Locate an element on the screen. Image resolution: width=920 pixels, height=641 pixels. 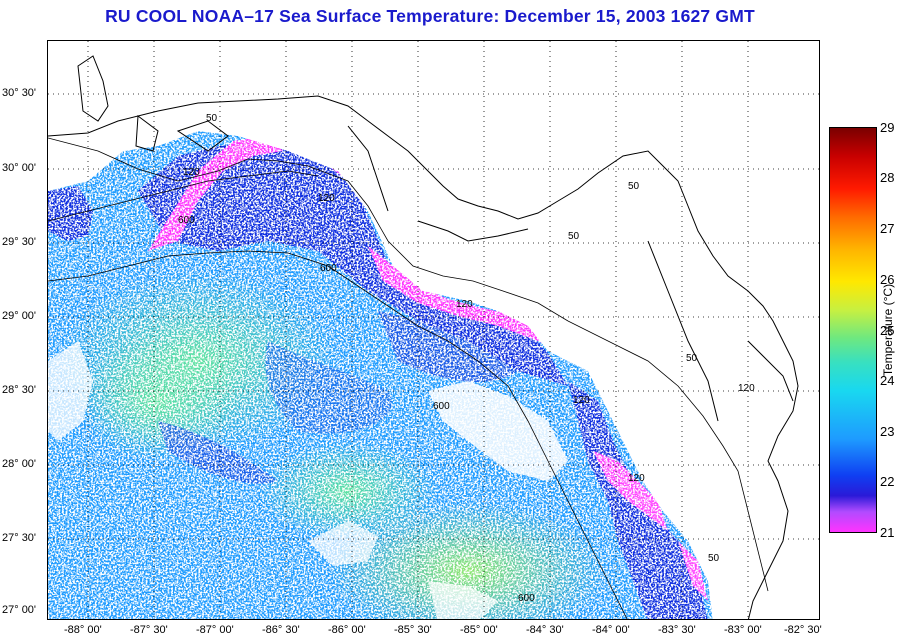
colorbar-tick: 27 is located at coordinates (887, 228).